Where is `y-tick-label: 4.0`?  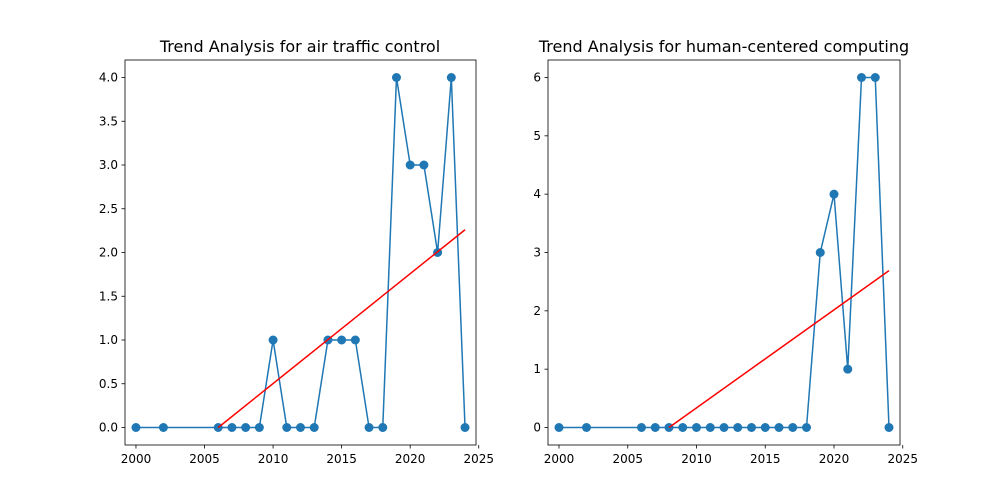
y-tick-label: 4.0 is located at coordinates (108, 78).